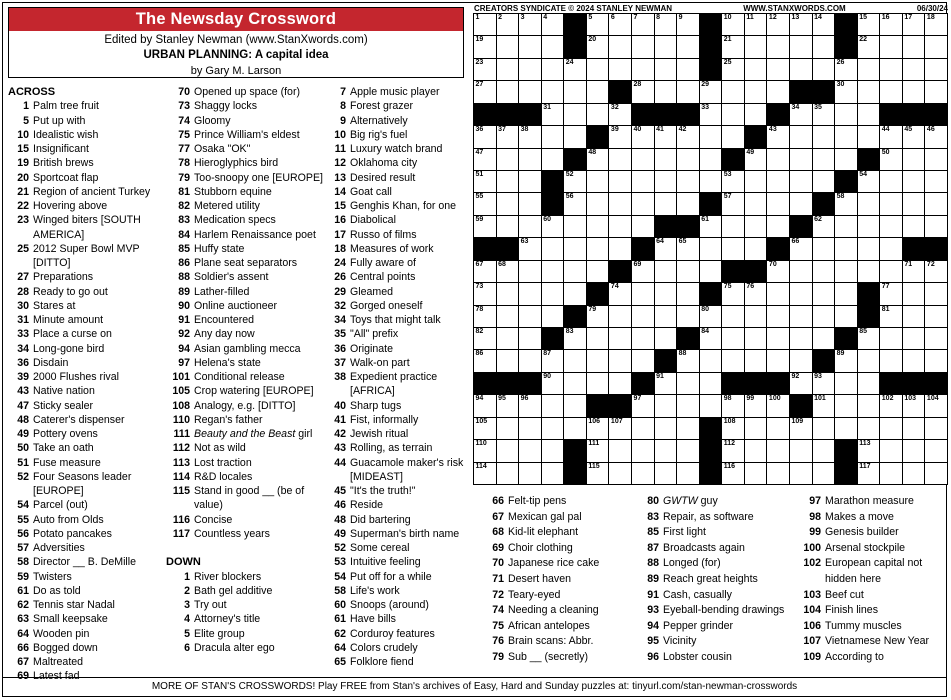  What do you see at coordinates (868, 182) in the screenshot?
I see `grid-cell: 54` at bounding box center [868, 182].